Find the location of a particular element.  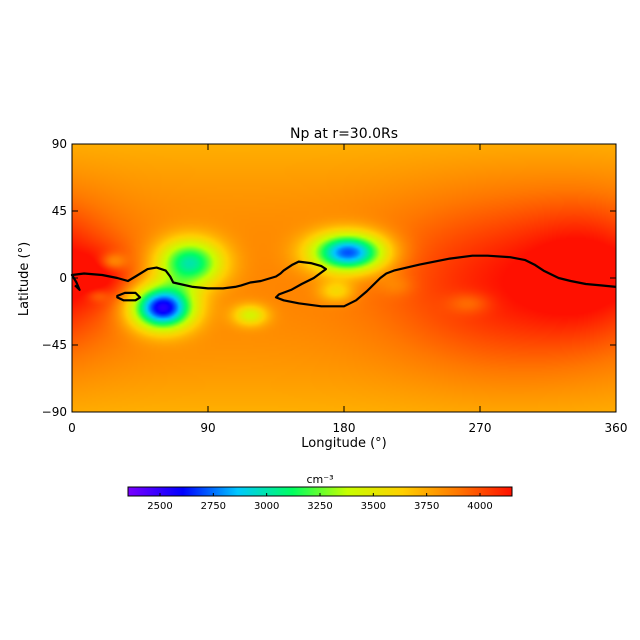

y-tick-label: 0 is located at coordinates (63, 278).